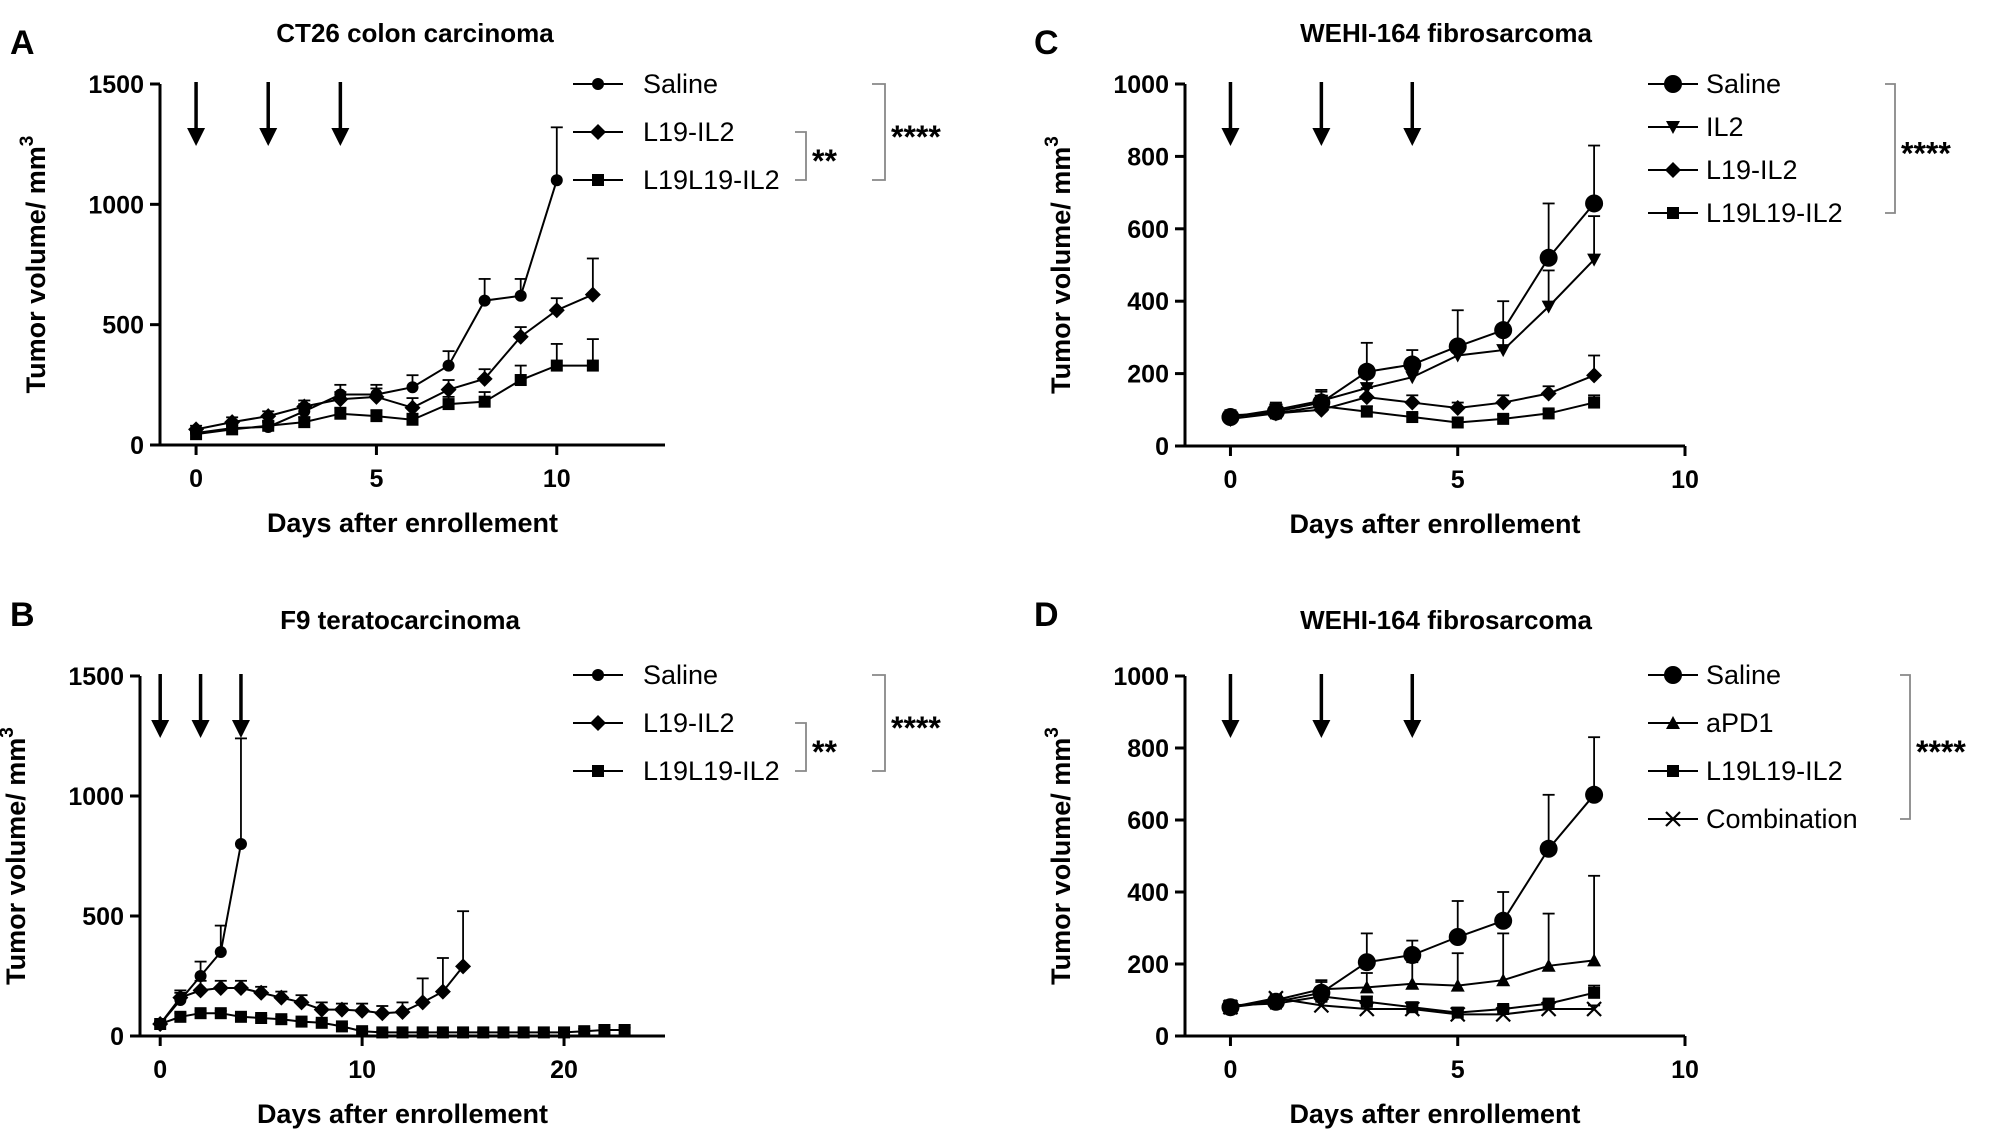 The image size is (2000, 1131). I want to click on chart-title: WEHI-164 fibrosarcoma, so click(1446, 620).